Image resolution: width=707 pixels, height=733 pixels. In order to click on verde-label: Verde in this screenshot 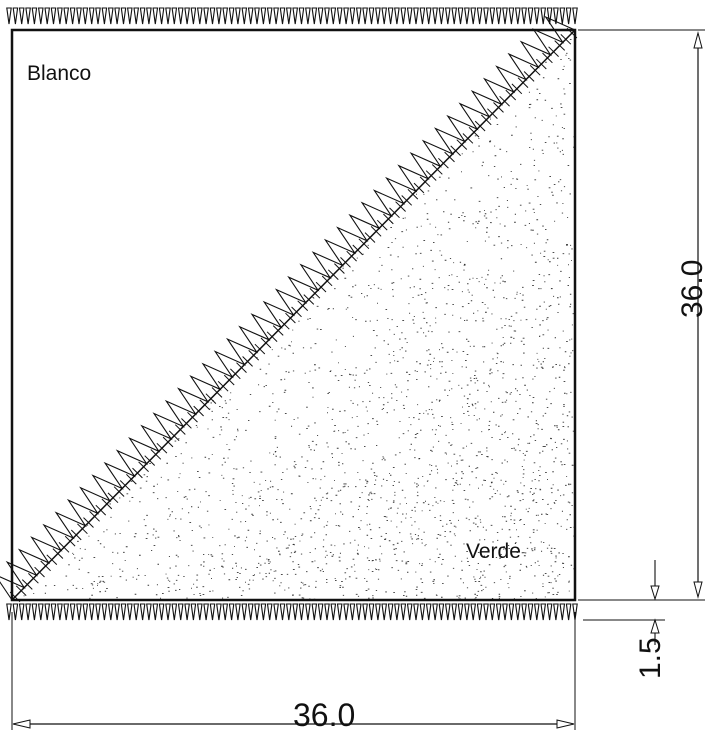, I will do `click(493, 551)`.